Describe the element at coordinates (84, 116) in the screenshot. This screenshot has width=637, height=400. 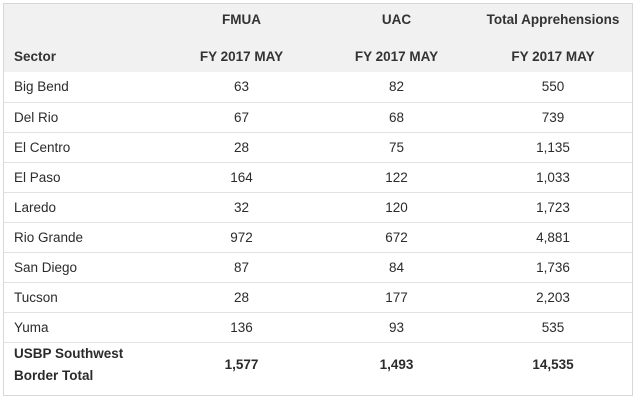
I see `cell-sector: Del Rio` at that location.